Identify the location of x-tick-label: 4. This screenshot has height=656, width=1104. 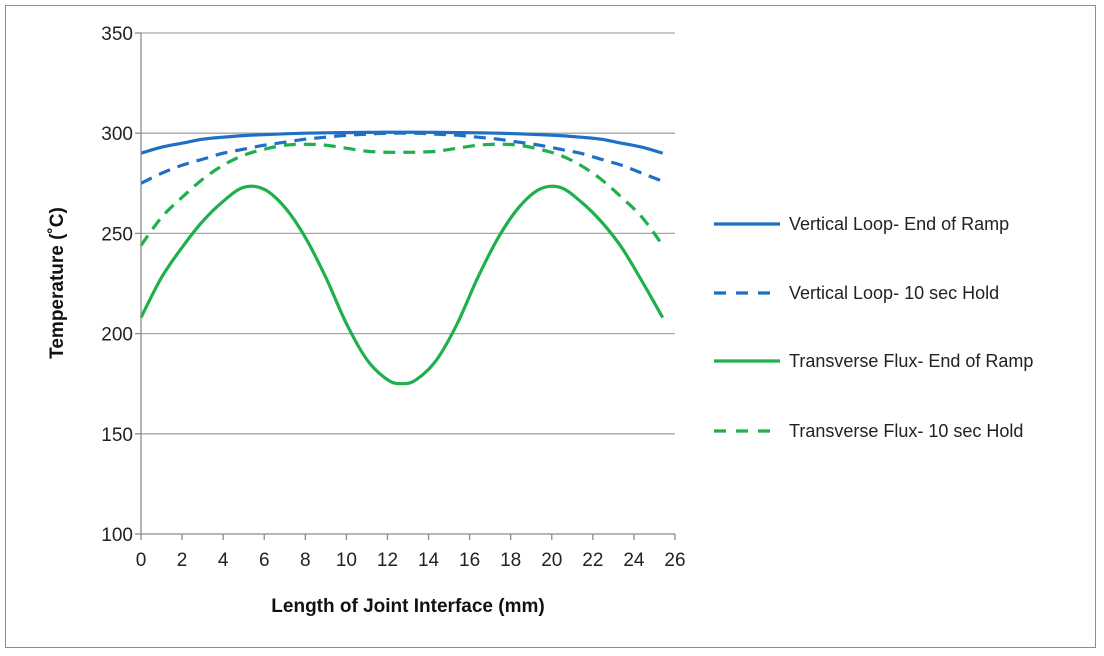
(223, 560).